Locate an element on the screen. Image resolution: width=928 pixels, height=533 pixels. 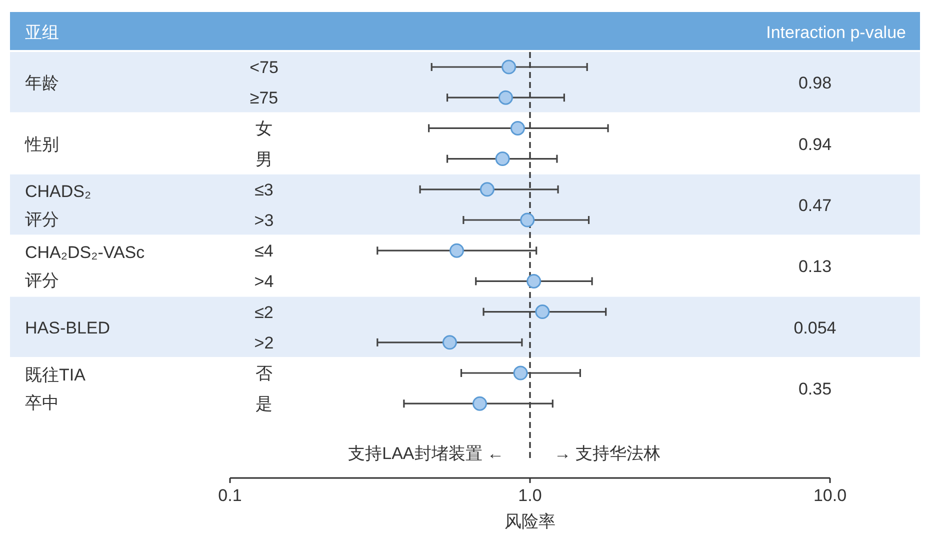
y-tick-label: 男 is located at coordinates (264, 159).